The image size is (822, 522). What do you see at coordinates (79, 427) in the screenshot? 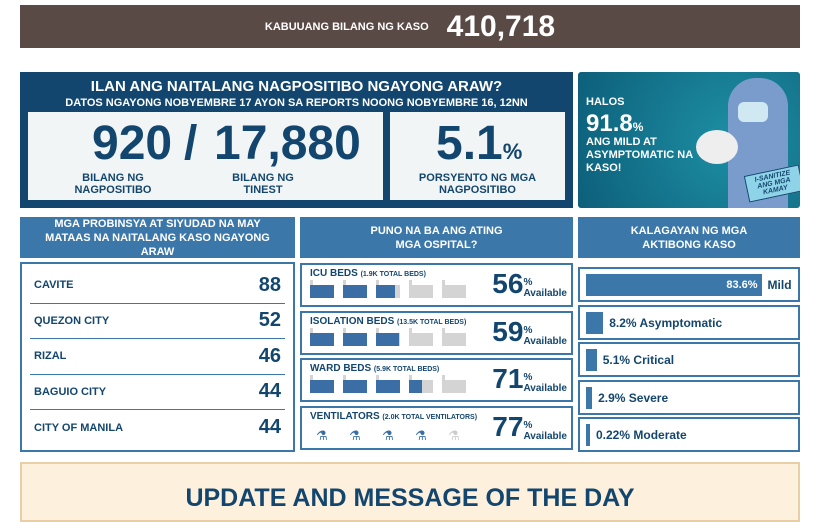
I see `province-name: CITY OF MANILA` at bounding box center [79, 427].